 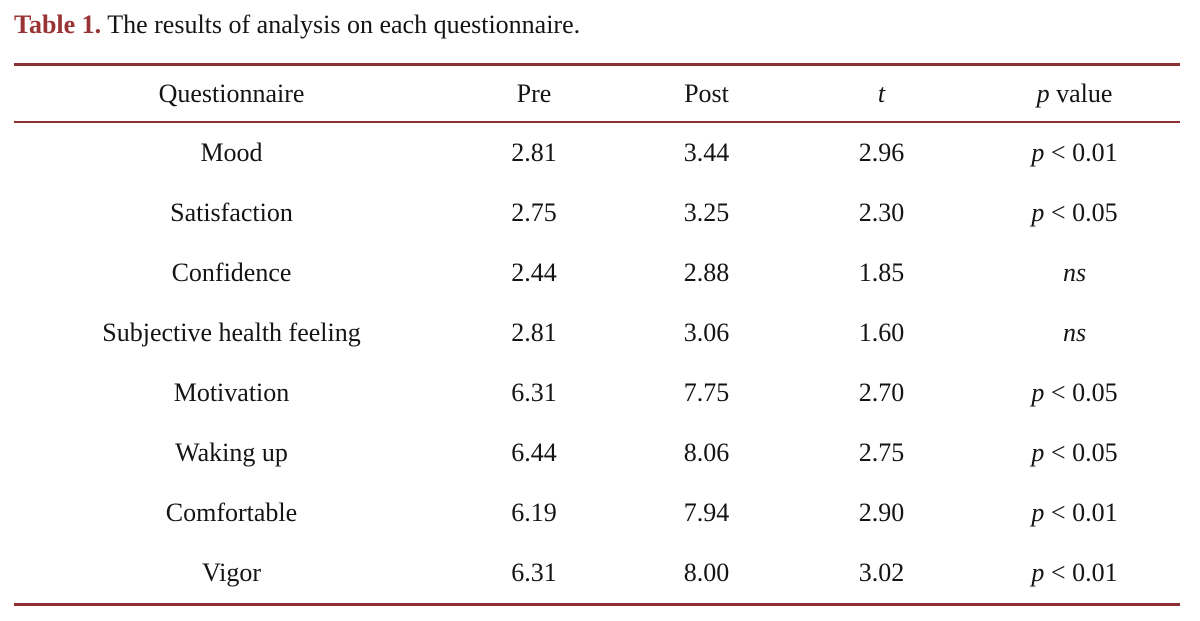 I want to click on cell-questionnaire: Waking up, so click(x=231, y=452).